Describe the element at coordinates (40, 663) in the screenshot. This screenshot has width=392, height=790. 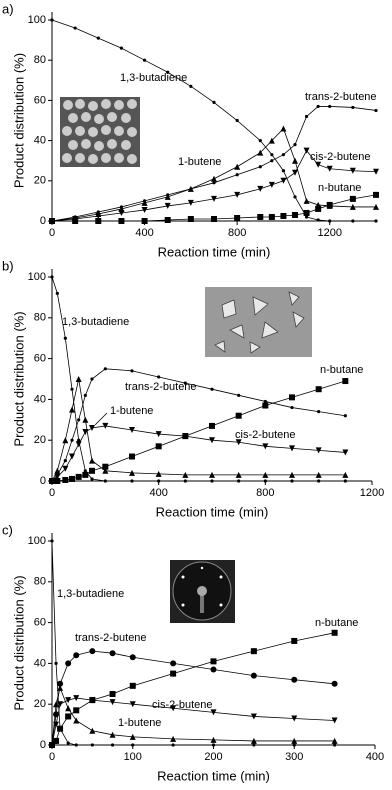
I see `y-tick-label: 40` at that location.